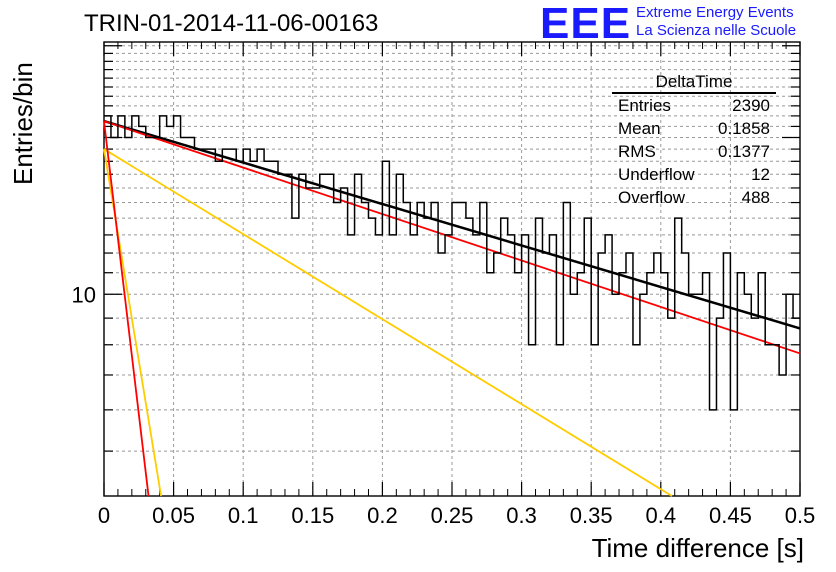  Describe the element at coordinates (452, 515) in the screenshot. I see `x-tick-label: 0.25` at that location.